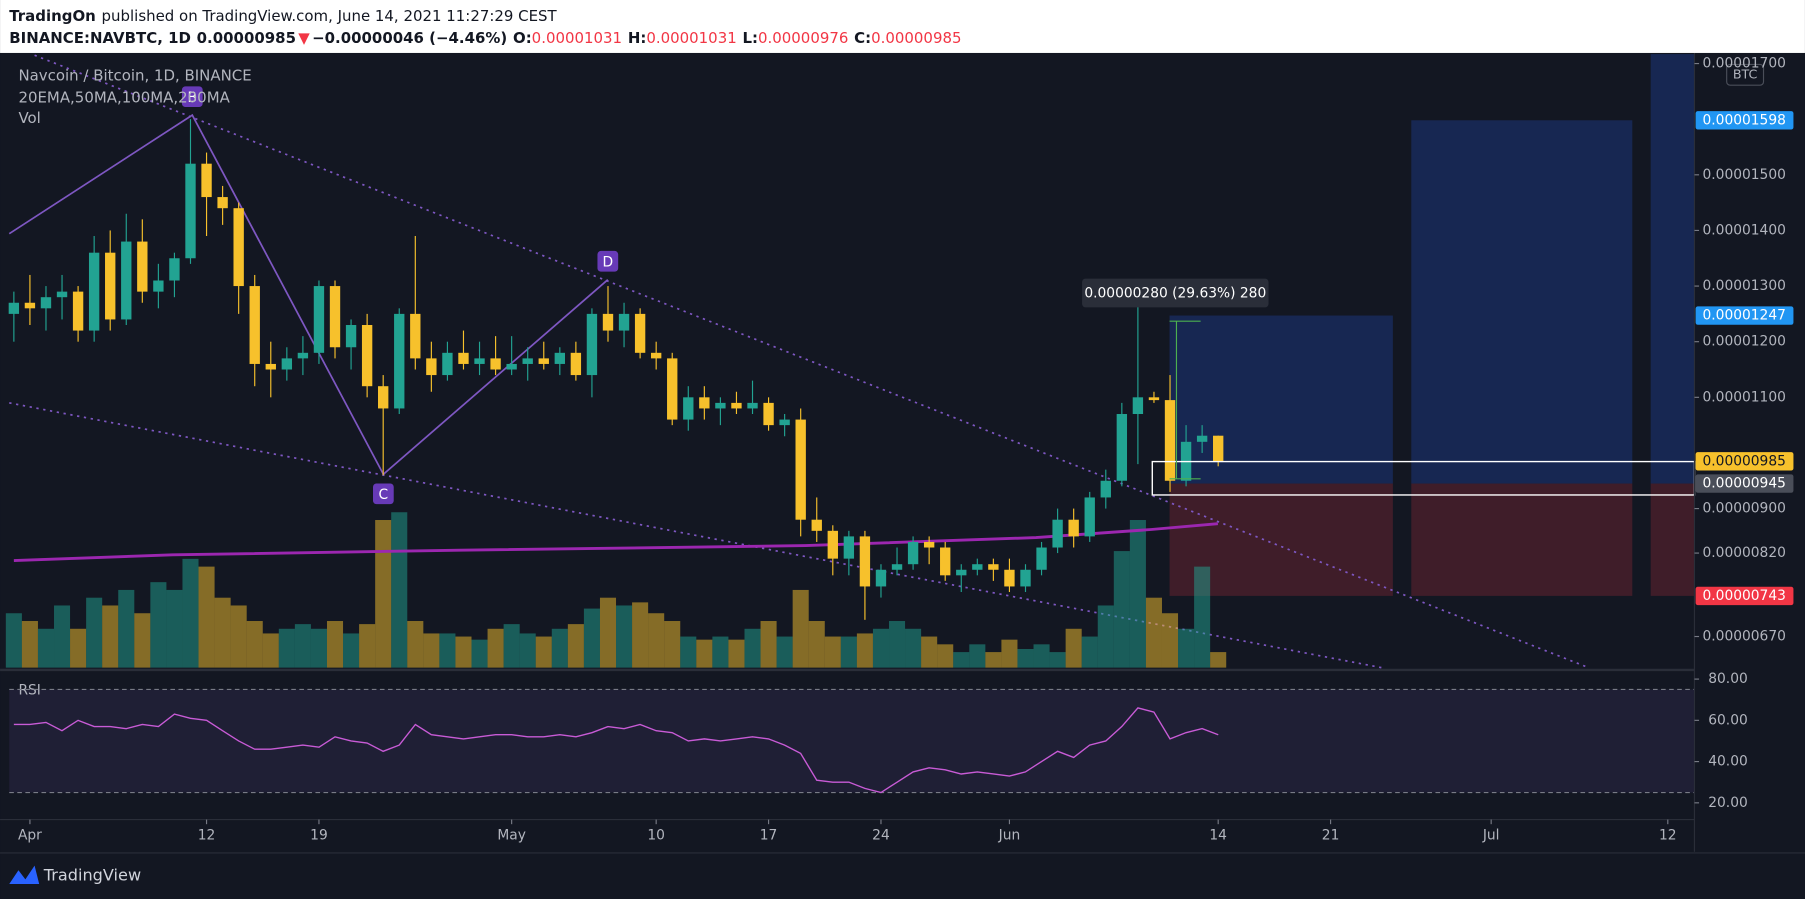 The height and width of the screenshot is (899, 1805). I want to click on axis-unit: BTC, so click(1745, 73).